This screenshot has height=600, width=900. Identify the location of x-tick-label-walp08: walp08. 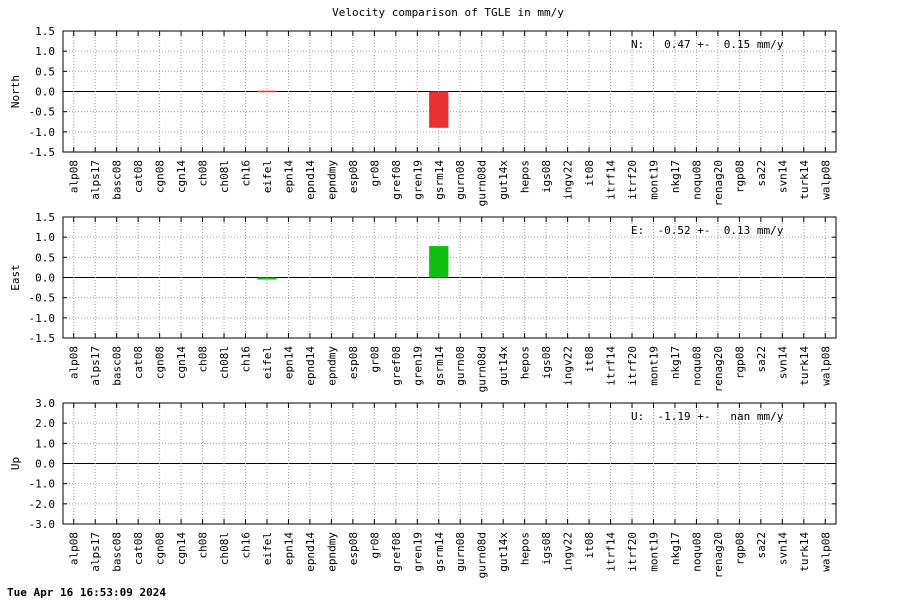
(825, 180).